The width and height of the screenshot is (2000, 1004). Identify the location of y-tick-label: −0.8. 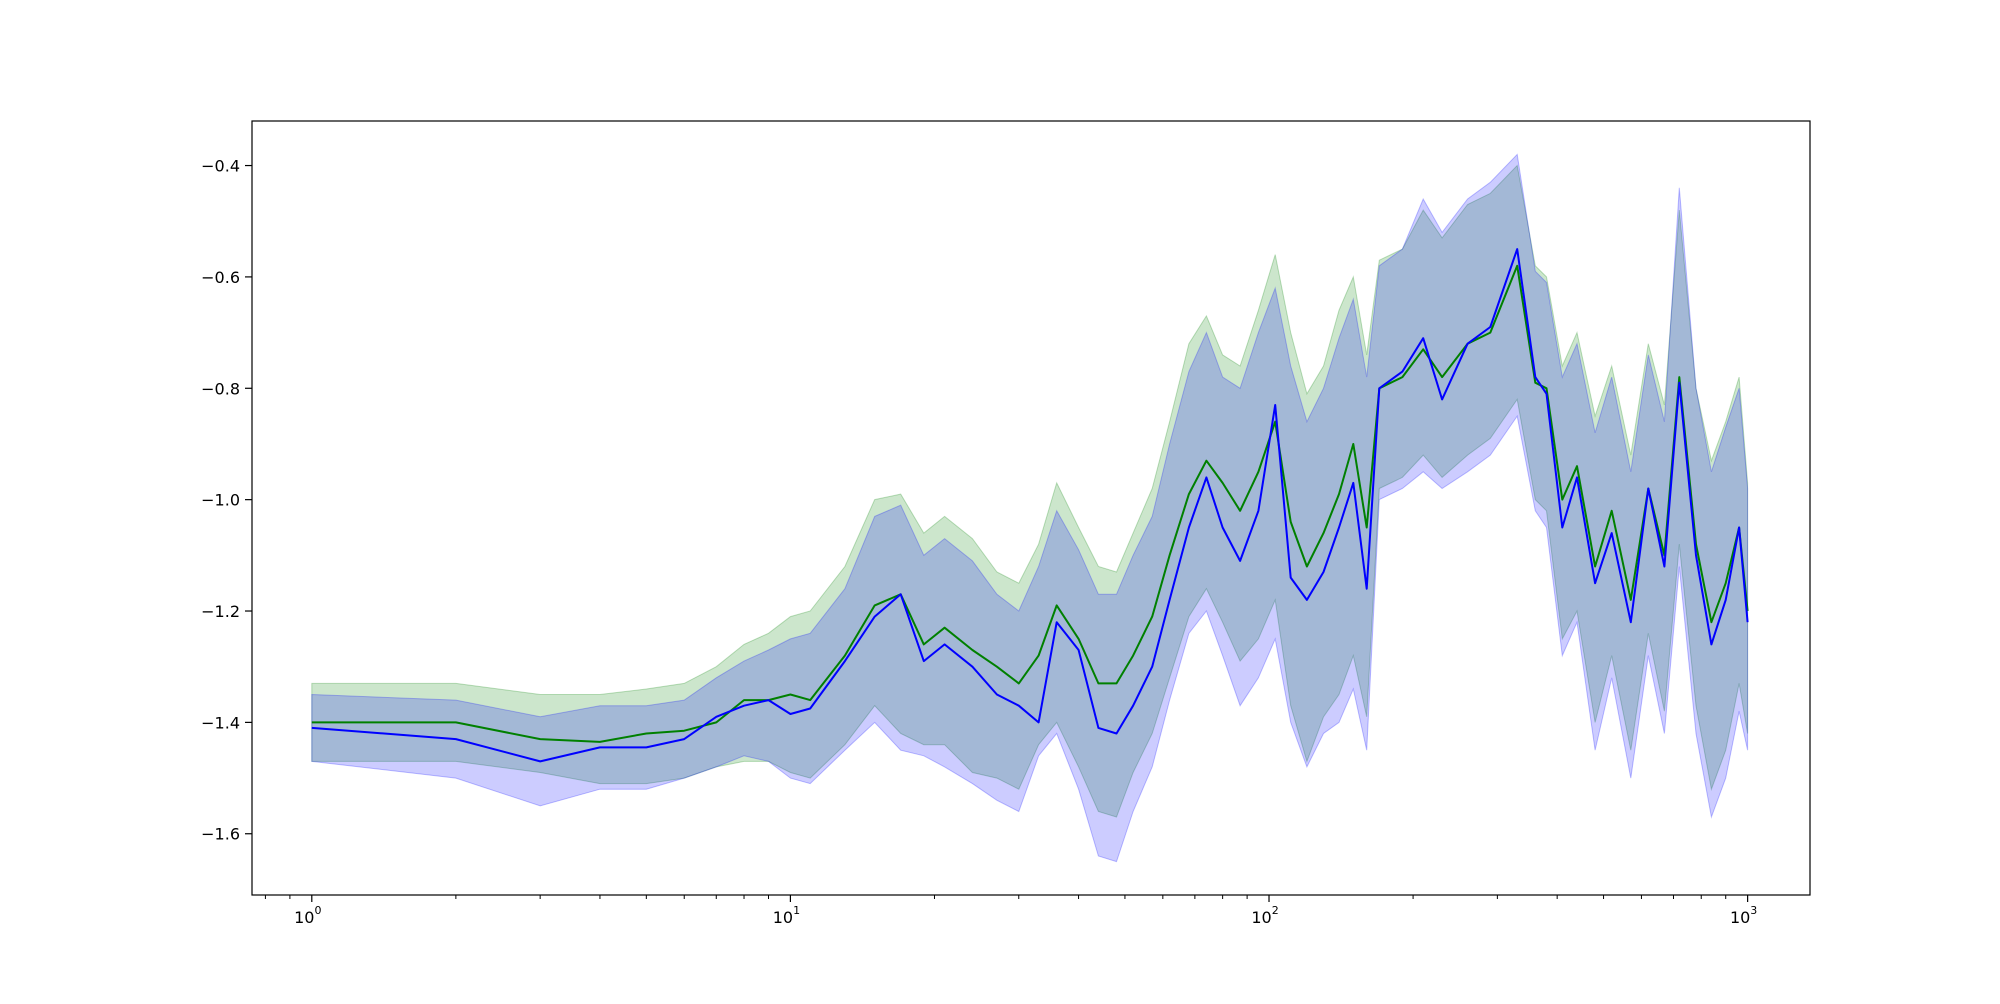
(220, 388).